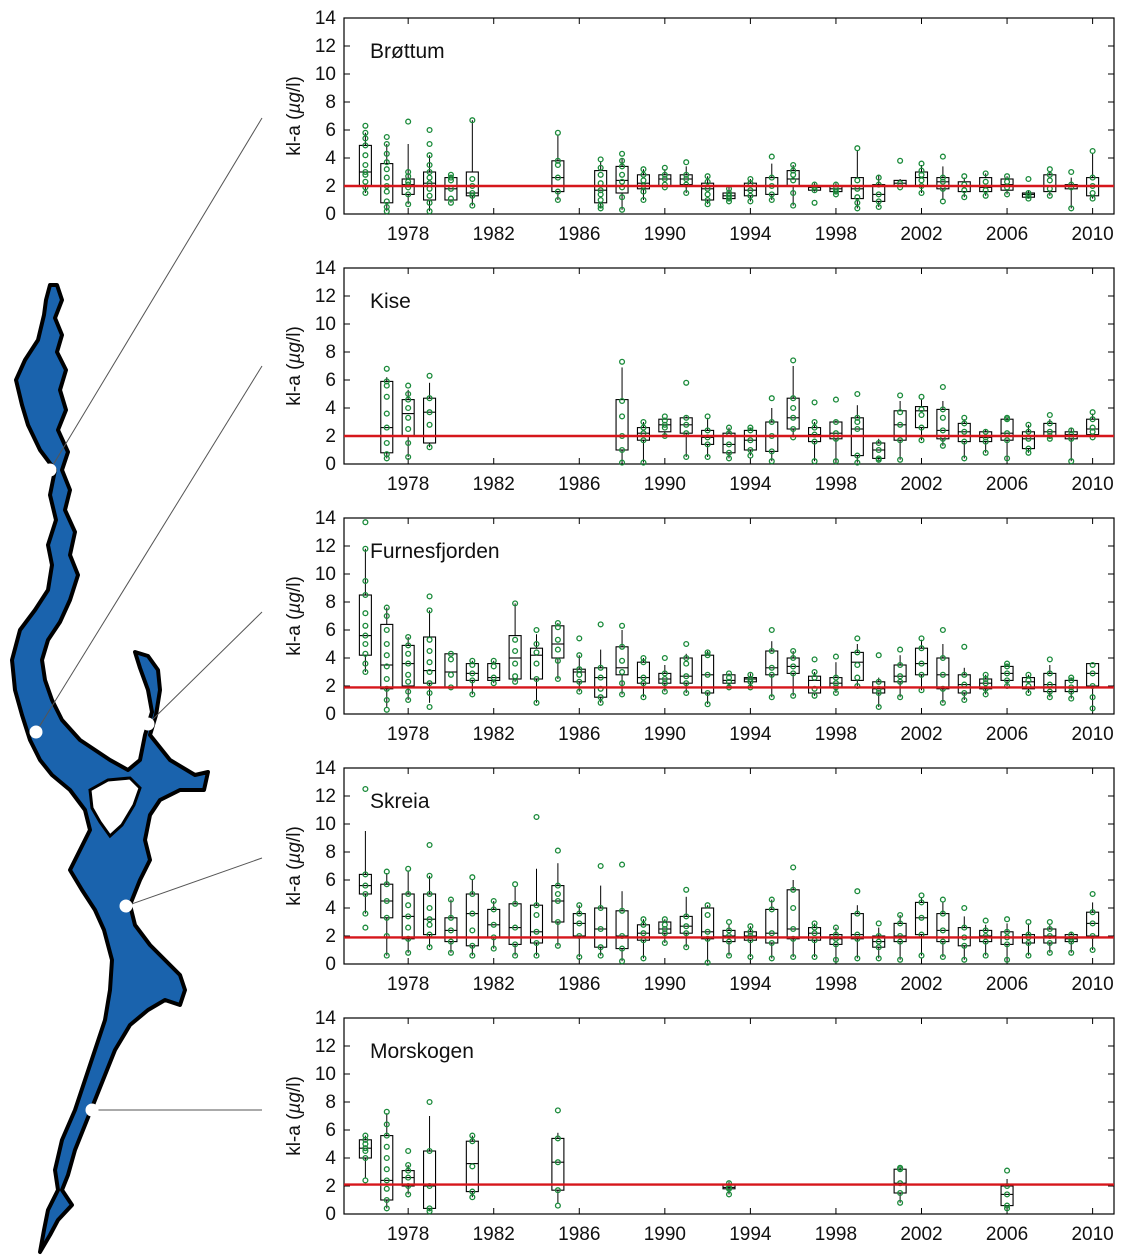 This screenshot has height=1257, width=1123. What do you see at coordinates (326, 18) in the screenshot?
I see `y-tick-label: 14` at bounding box center [326, 18].